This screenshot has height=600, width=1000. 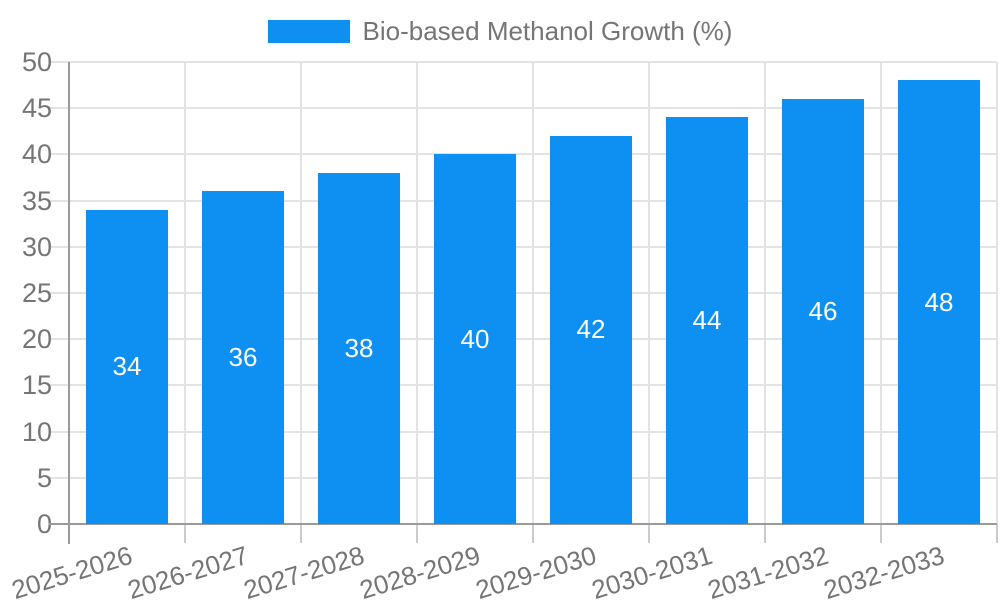 I want to click on y-axis-tick-label: 40, so click(x=36, y=154).